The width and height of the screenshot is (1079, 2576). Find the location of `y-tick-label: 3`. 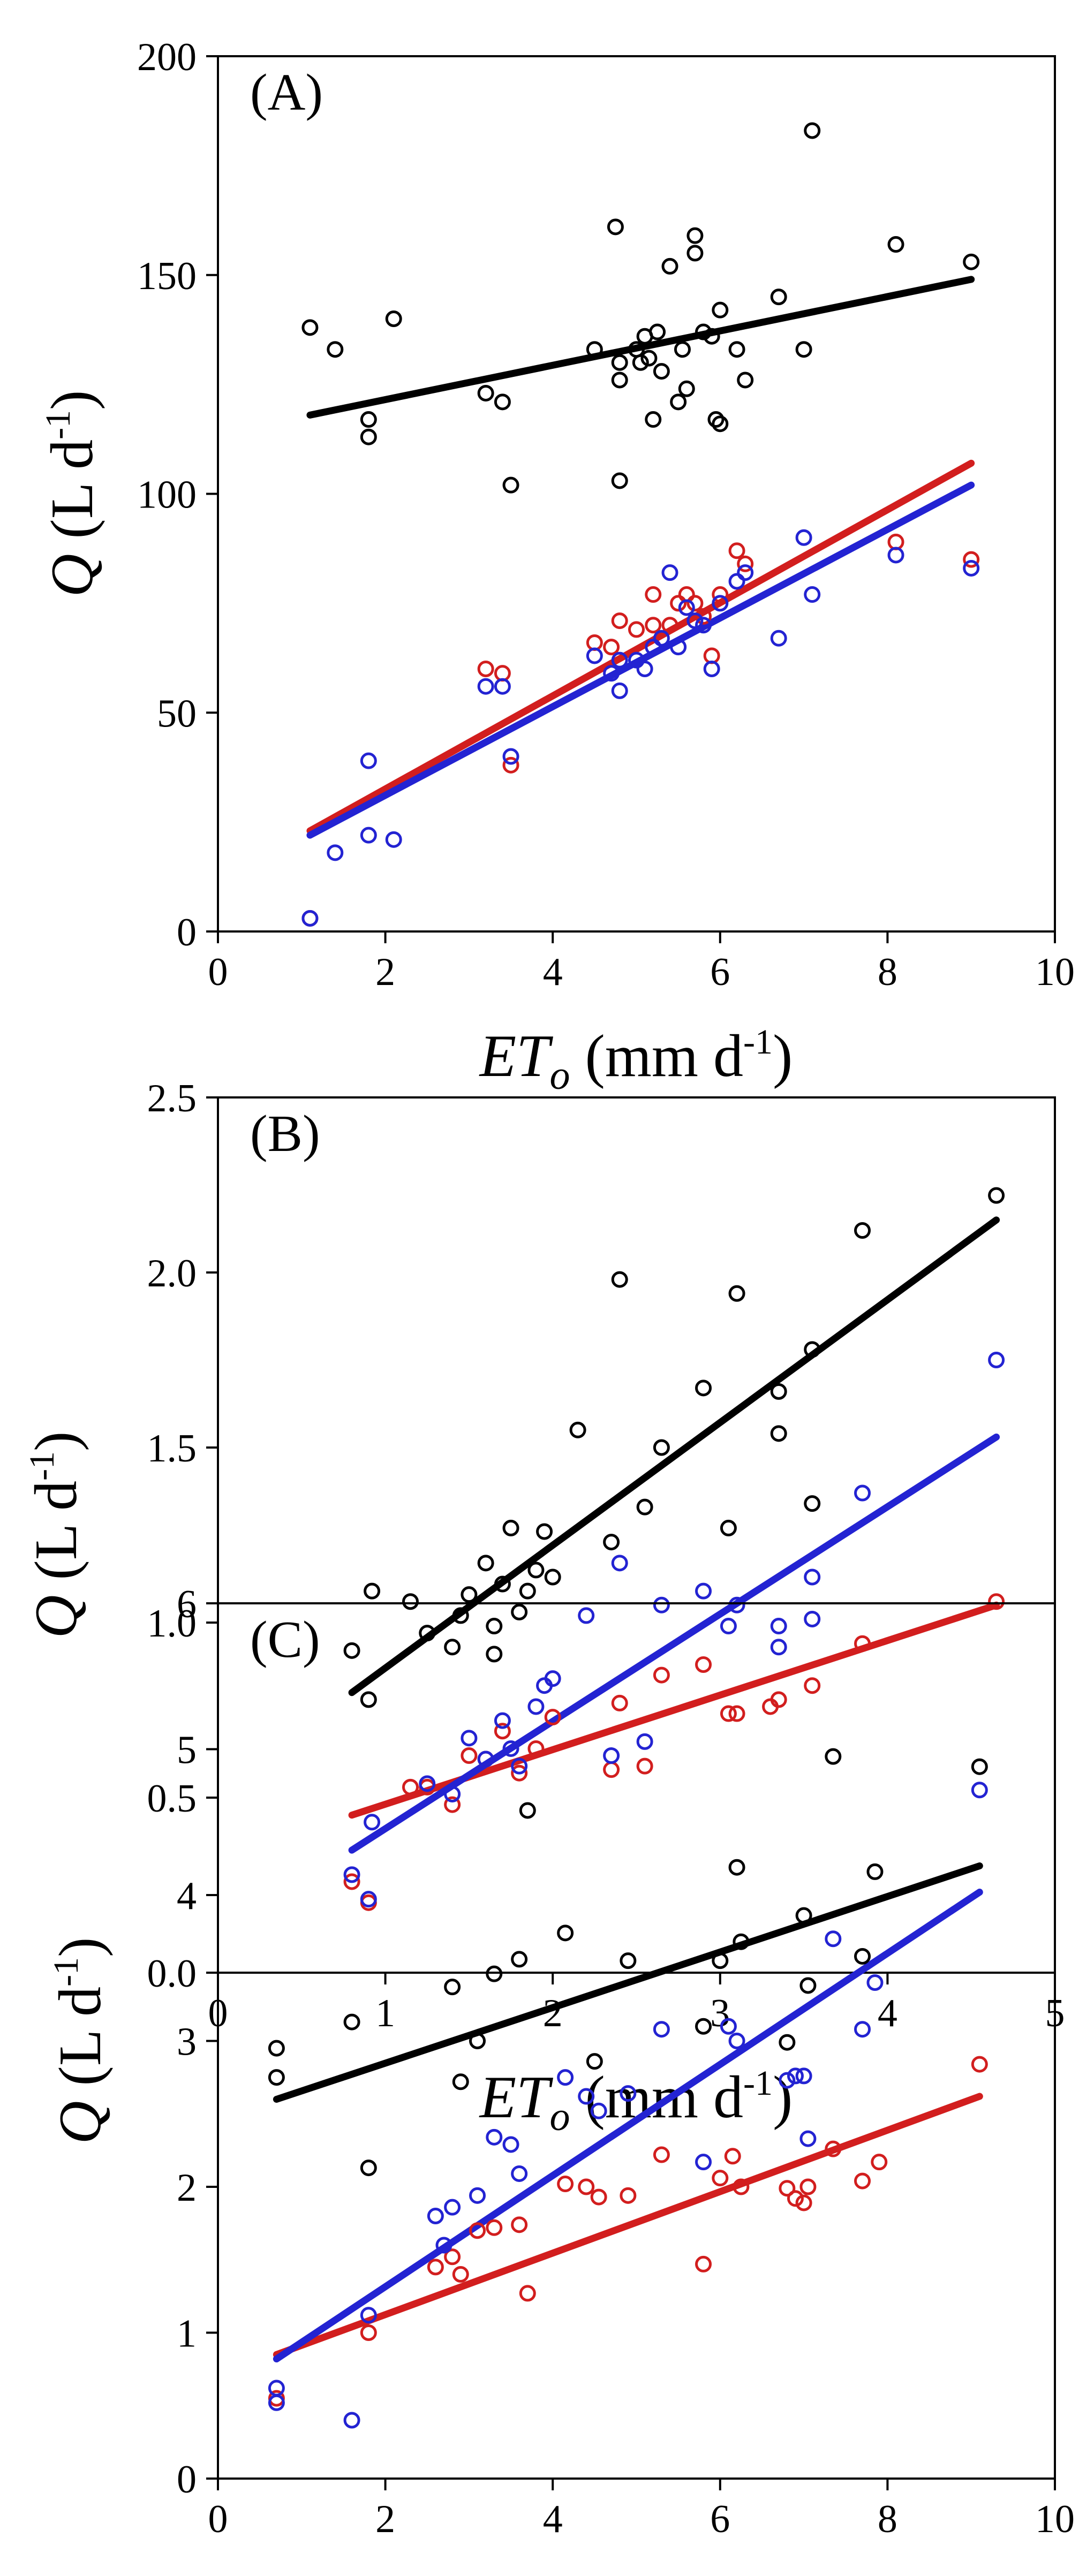

y-tick-label: 3 is located at coordinates (187, 2042).